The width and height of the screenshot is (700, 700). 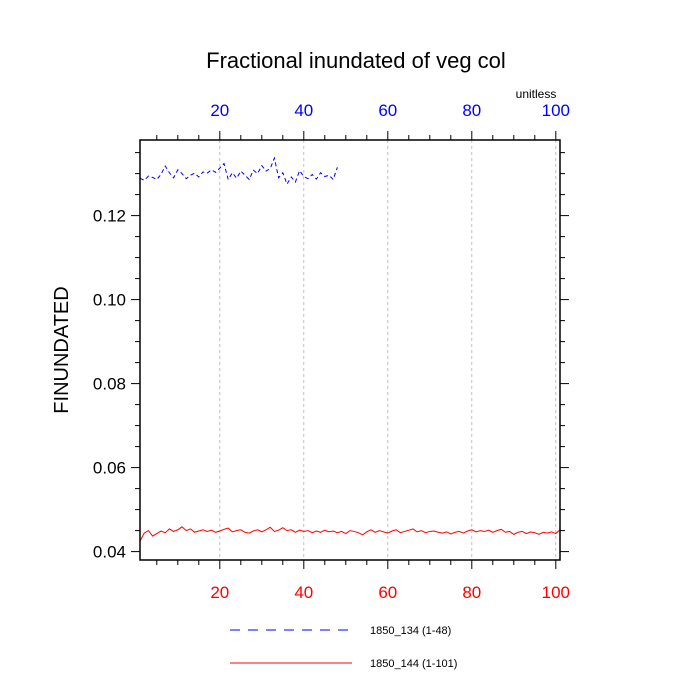 I want to click on x-tick-label-top-1: 40, so click(x=303, y=110).